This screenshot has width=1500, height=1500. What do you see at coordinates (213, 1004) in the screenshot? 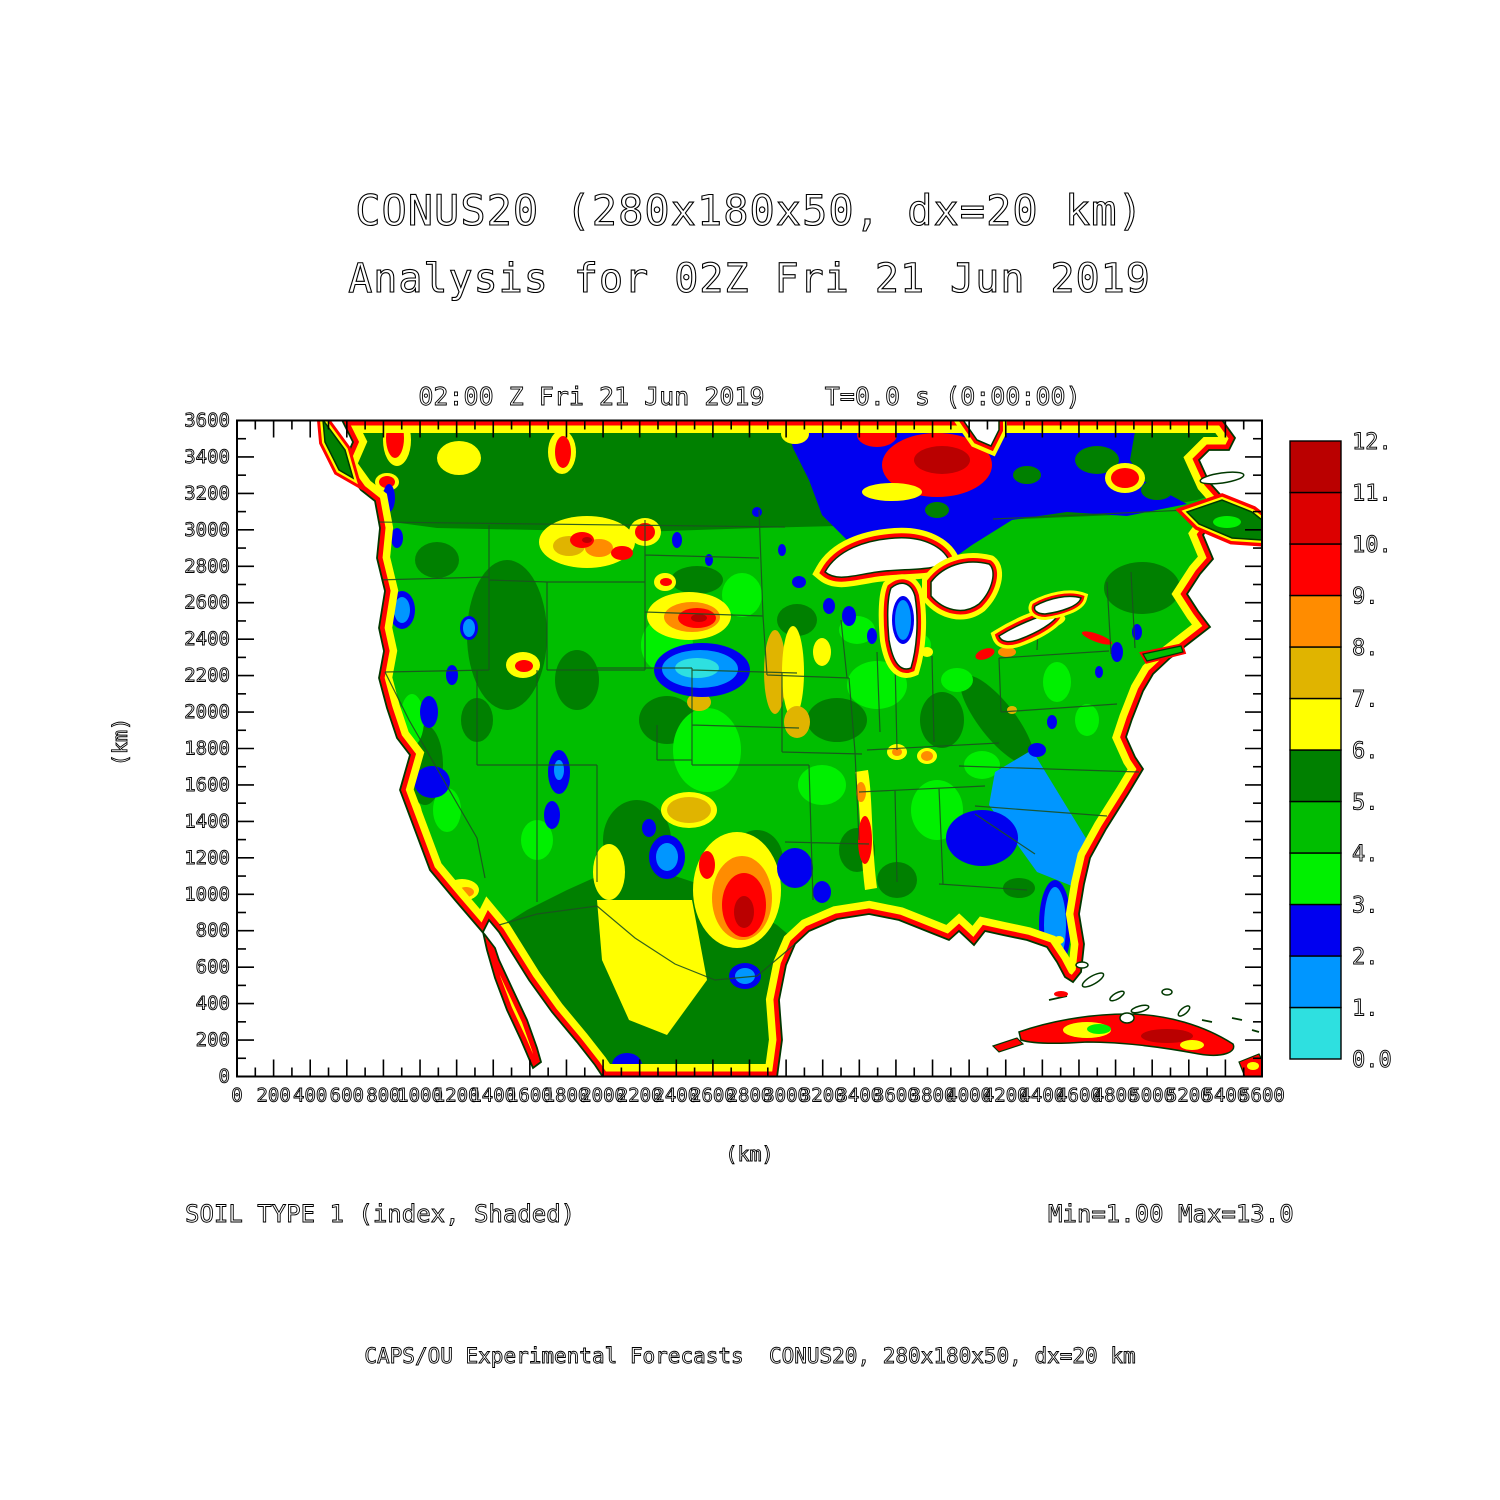
I see `y-tick-label: 400` at bounding box center [213, 1004].